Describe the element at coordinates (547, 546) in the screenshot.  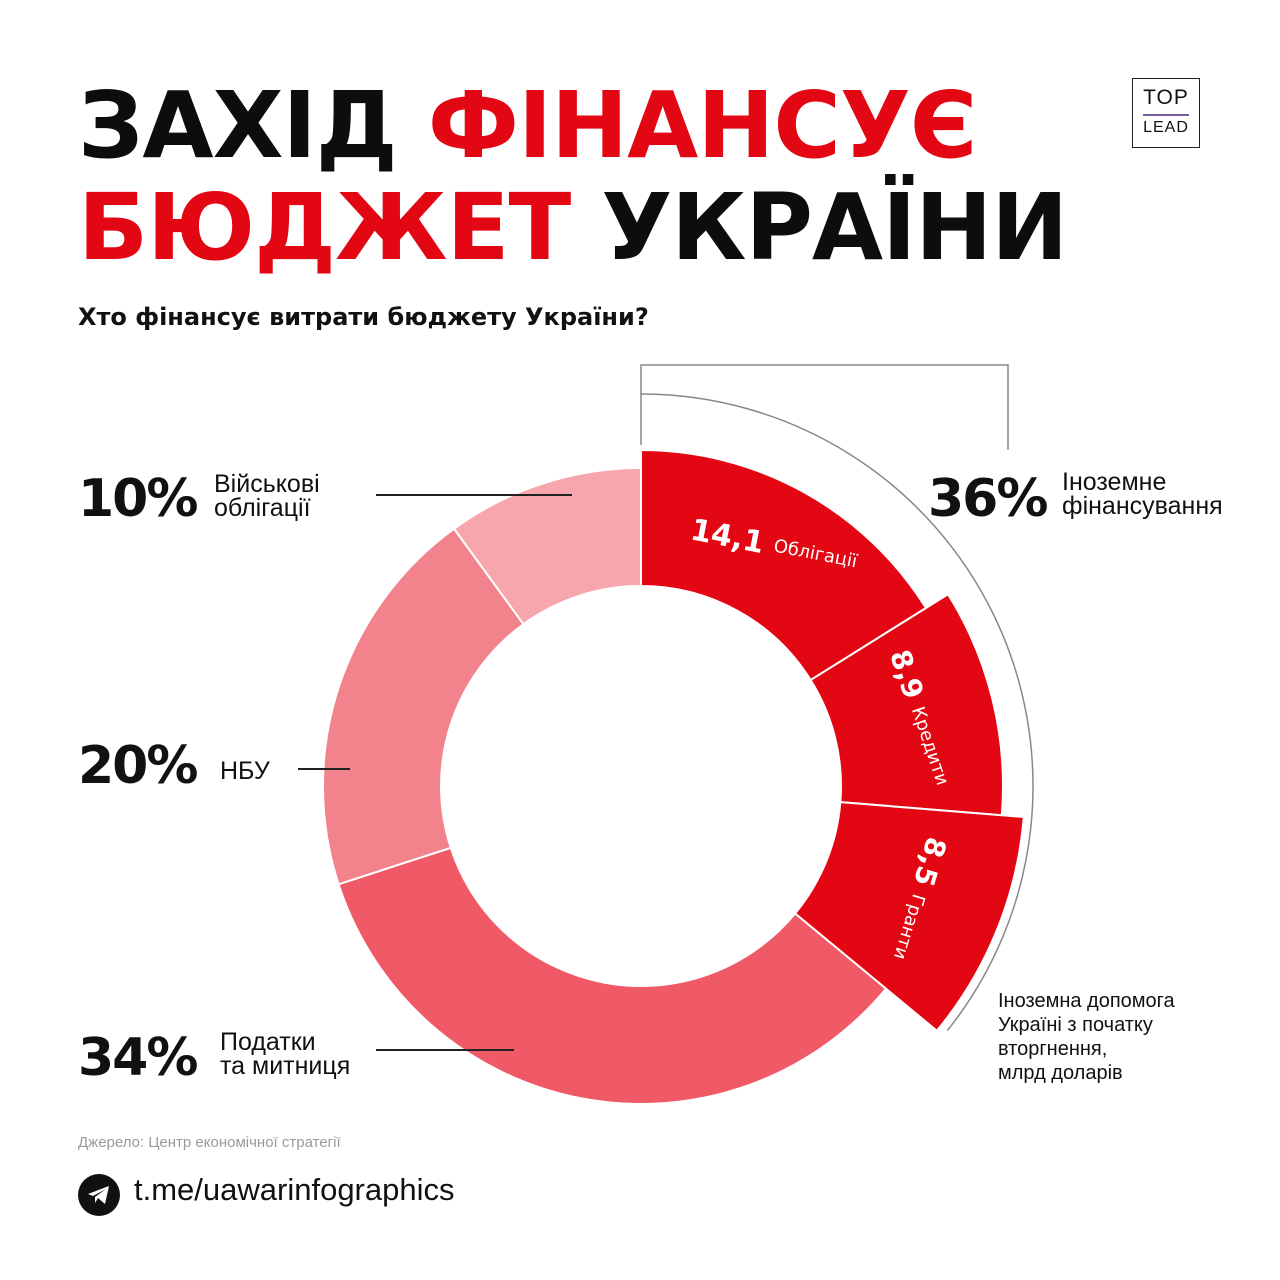
I see `slice-military-bonds` at that location.